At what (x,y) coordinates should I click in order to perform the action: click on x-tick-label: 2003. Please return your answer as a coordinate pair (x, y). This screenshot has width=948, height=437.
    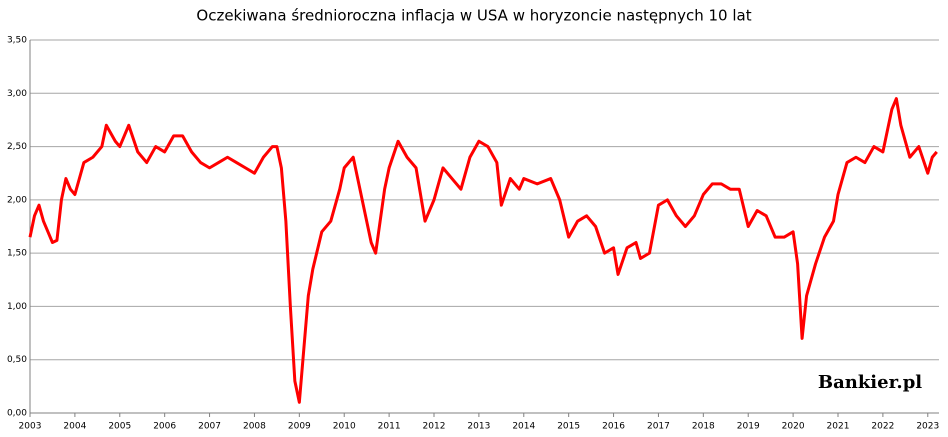
    Looking at the image, I should click on (30, 427).